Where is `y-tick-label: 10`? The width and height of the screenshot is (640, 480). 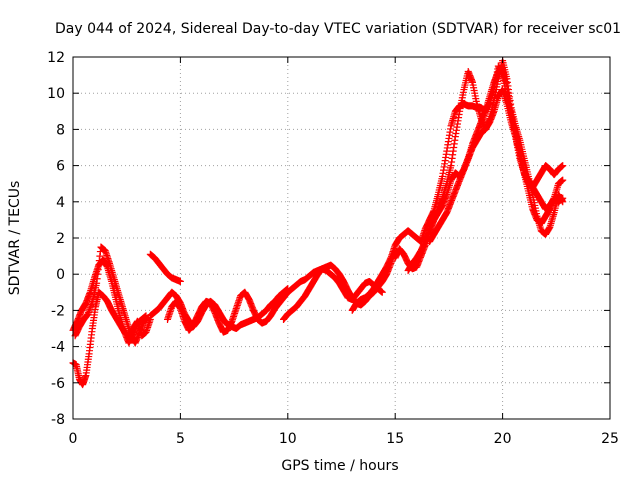
y-tick-label: 10 is located at coordinates (56, 94).